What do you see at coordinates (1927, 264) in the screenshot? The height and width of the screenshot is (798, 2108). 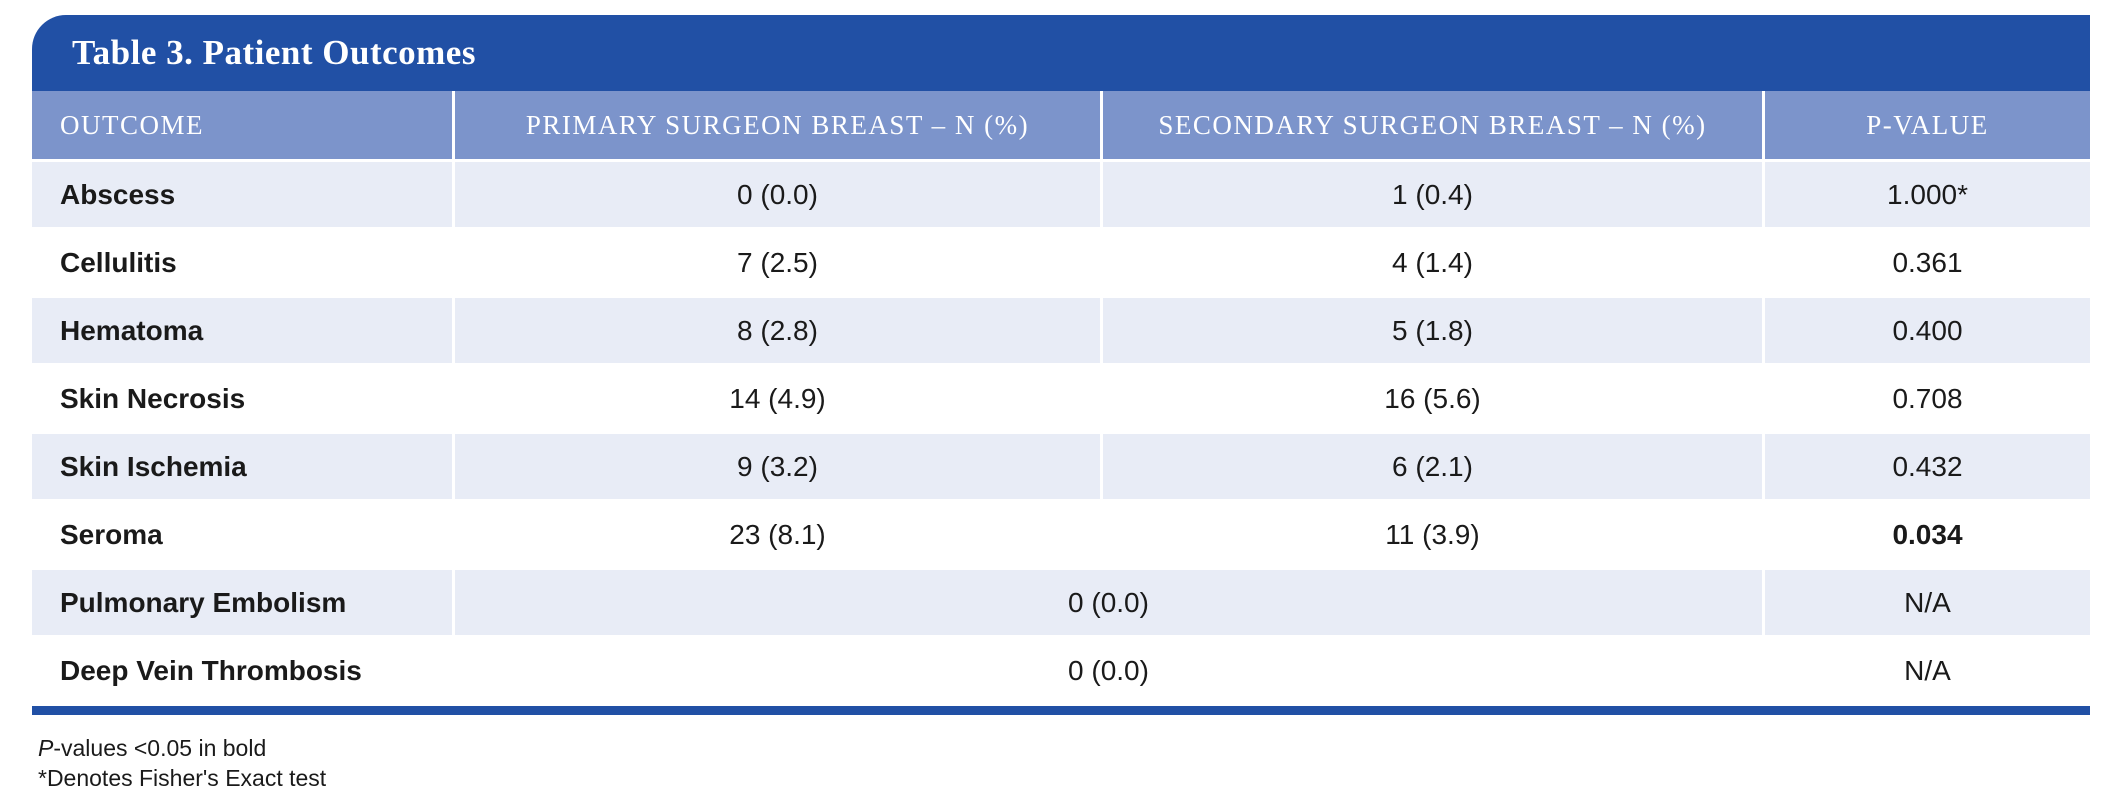 I see `pvalue-cell: 0.361` at bounding box center [1927, 264].